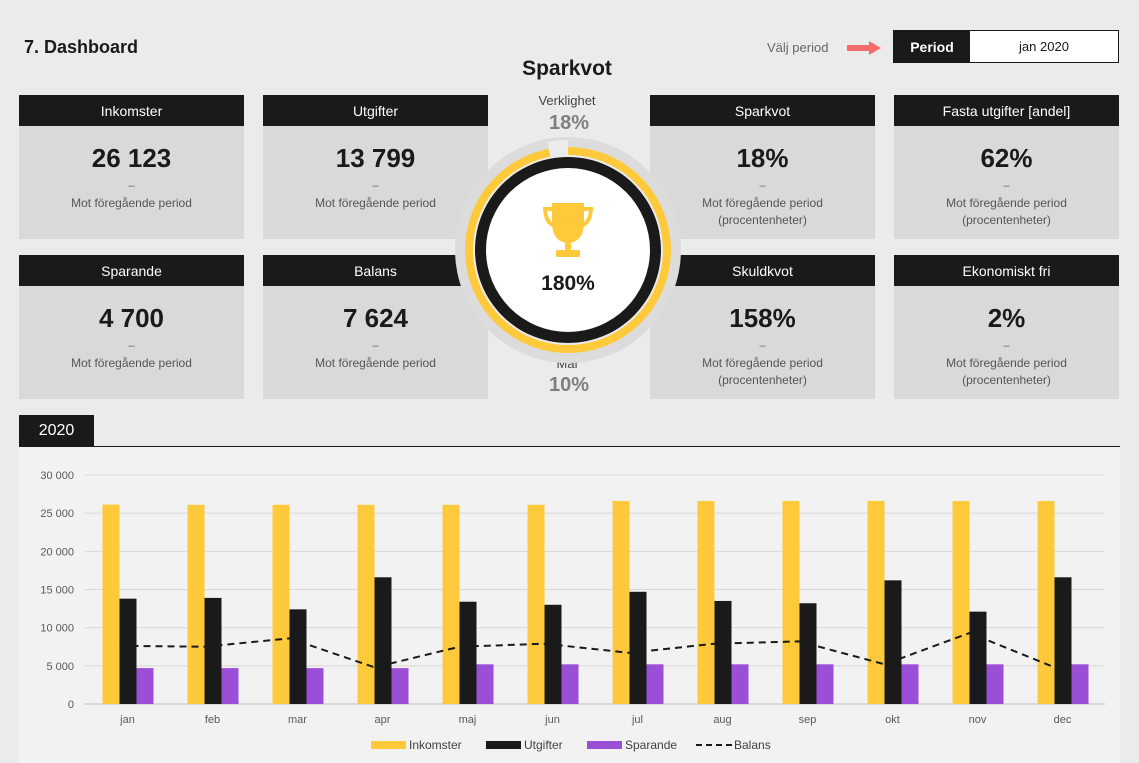 The height and width of the screenshot is (763, 1139). Describe the element at coordinates (1044, 46) in the screenshot. I see `period-dropdown: jan 2020` at that location.